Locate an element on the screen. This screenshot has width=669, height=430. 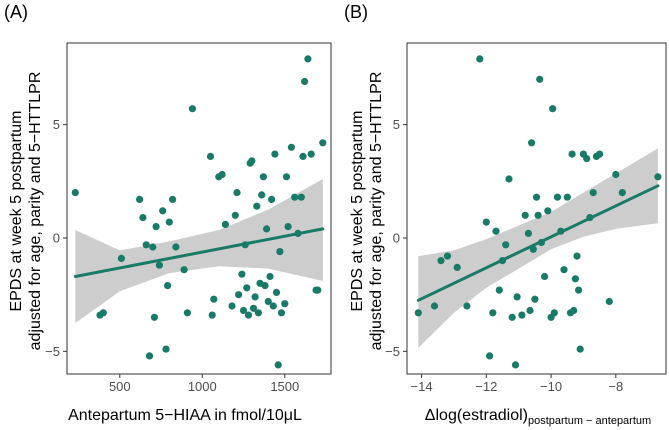
panel-b-x-tick-label: −8 is located at coordinates (615, 386).